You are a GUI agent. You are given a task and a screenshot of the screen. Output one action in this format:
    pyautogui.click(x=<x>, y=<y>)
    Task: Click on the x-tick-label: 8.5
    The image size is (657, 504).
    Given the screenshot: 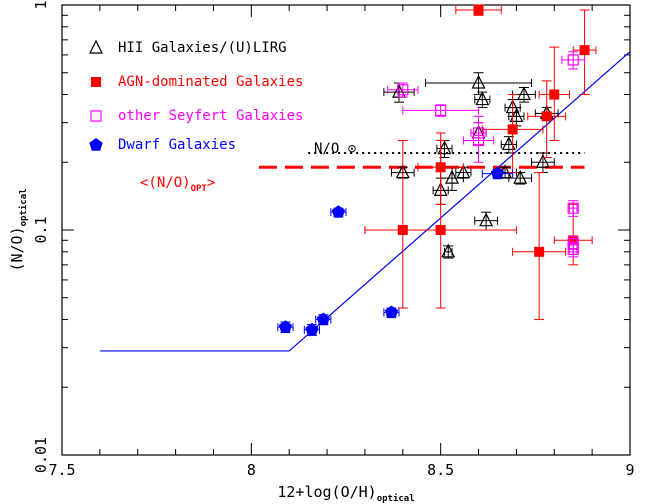 What is the action you would take?
    pyautogui.click(x=440, y=470)
    